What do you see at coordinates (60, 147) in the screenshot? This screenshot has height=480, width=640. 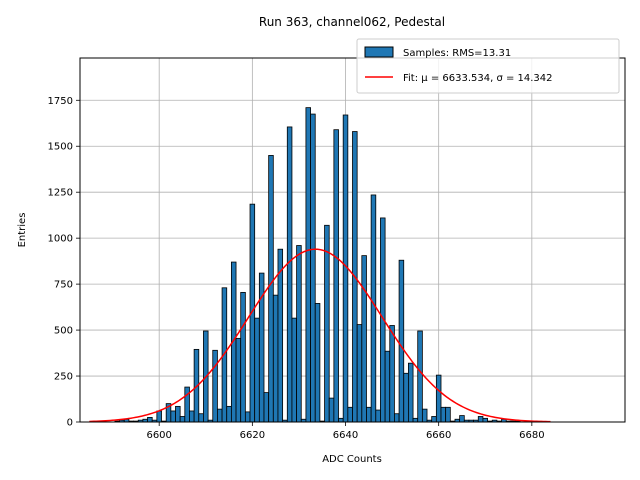 I see `y-tick-label: 1500` at bounding box center [60, 147].